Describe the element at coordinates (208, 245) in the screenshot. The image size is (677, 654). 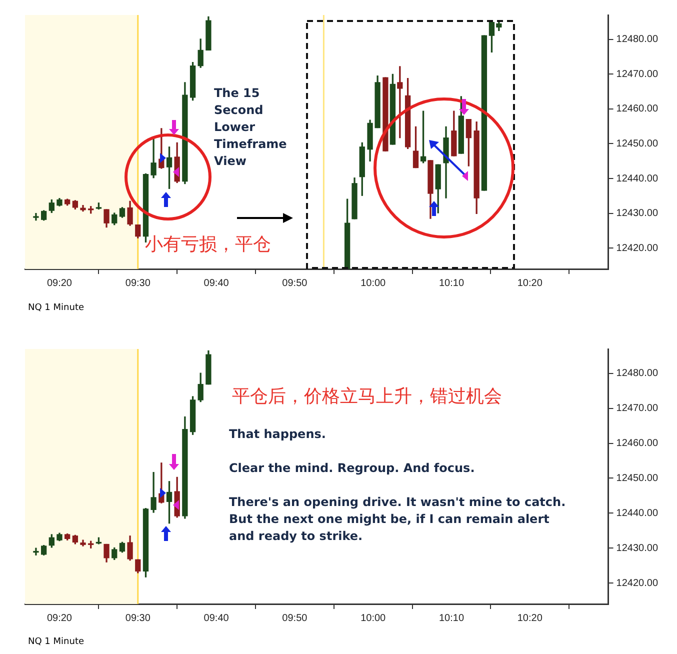
I see `annotation: 小有亏损，平仓` at that location.